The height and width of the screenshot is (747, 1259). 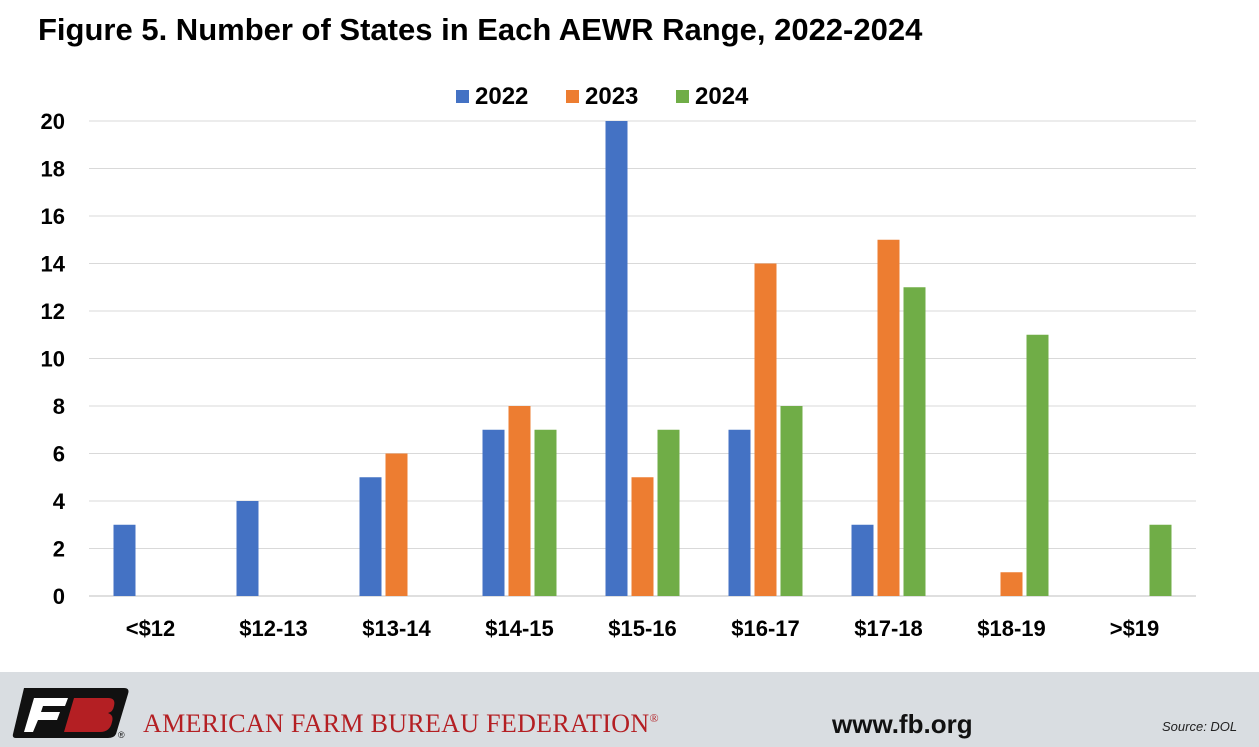 What do you see at coordinates (247, 548) in the screenshot?
I see `bar-2022-$12-13` at bounding box center [247, 548].